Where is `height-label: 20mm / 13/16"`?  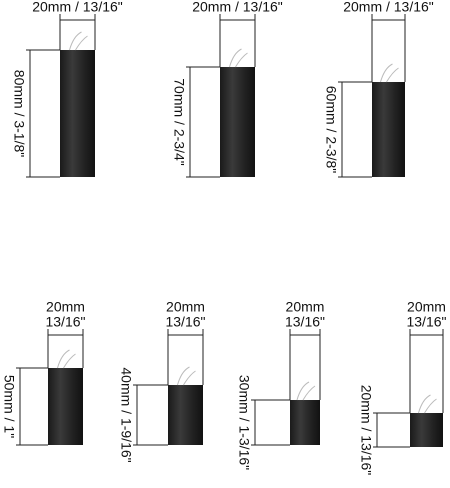 height-label: 20mm / 13/16" is located at coordinates (366, 430).